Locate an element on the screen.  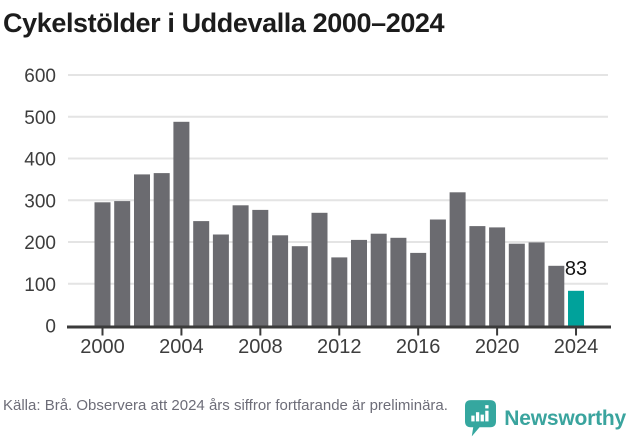
x-axis-label-2016: 2016 is located at coordinates (418, 347).